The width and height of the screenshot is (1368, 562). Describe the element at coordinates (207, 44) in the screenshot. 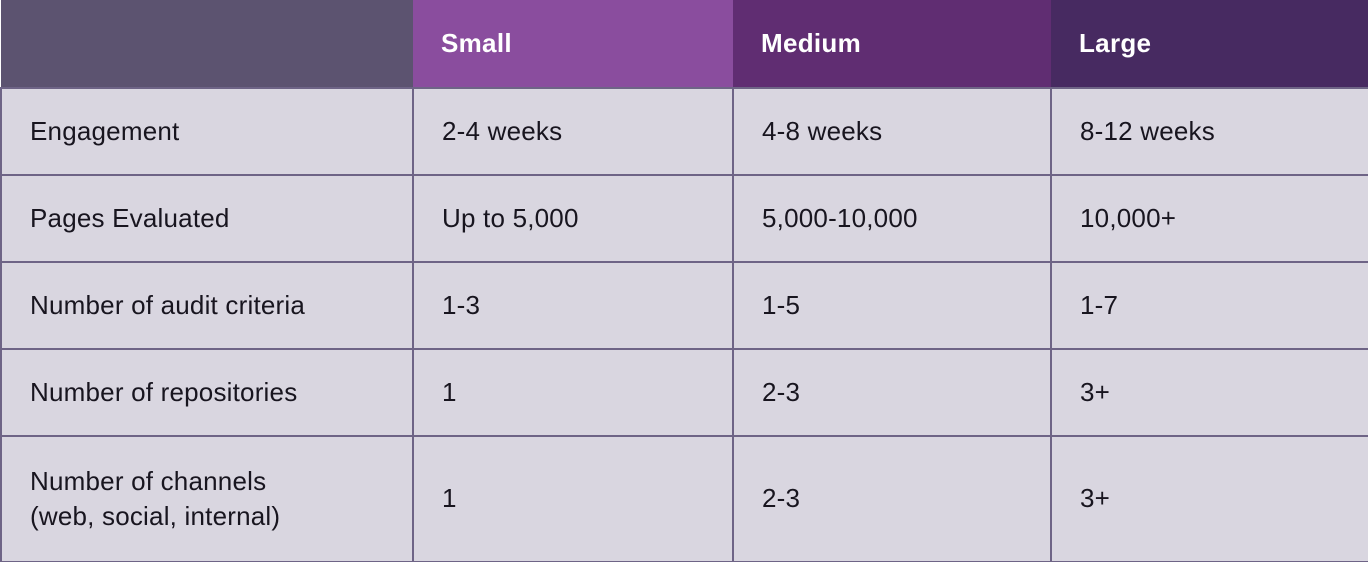

I see `header-cell-blank` at that location.